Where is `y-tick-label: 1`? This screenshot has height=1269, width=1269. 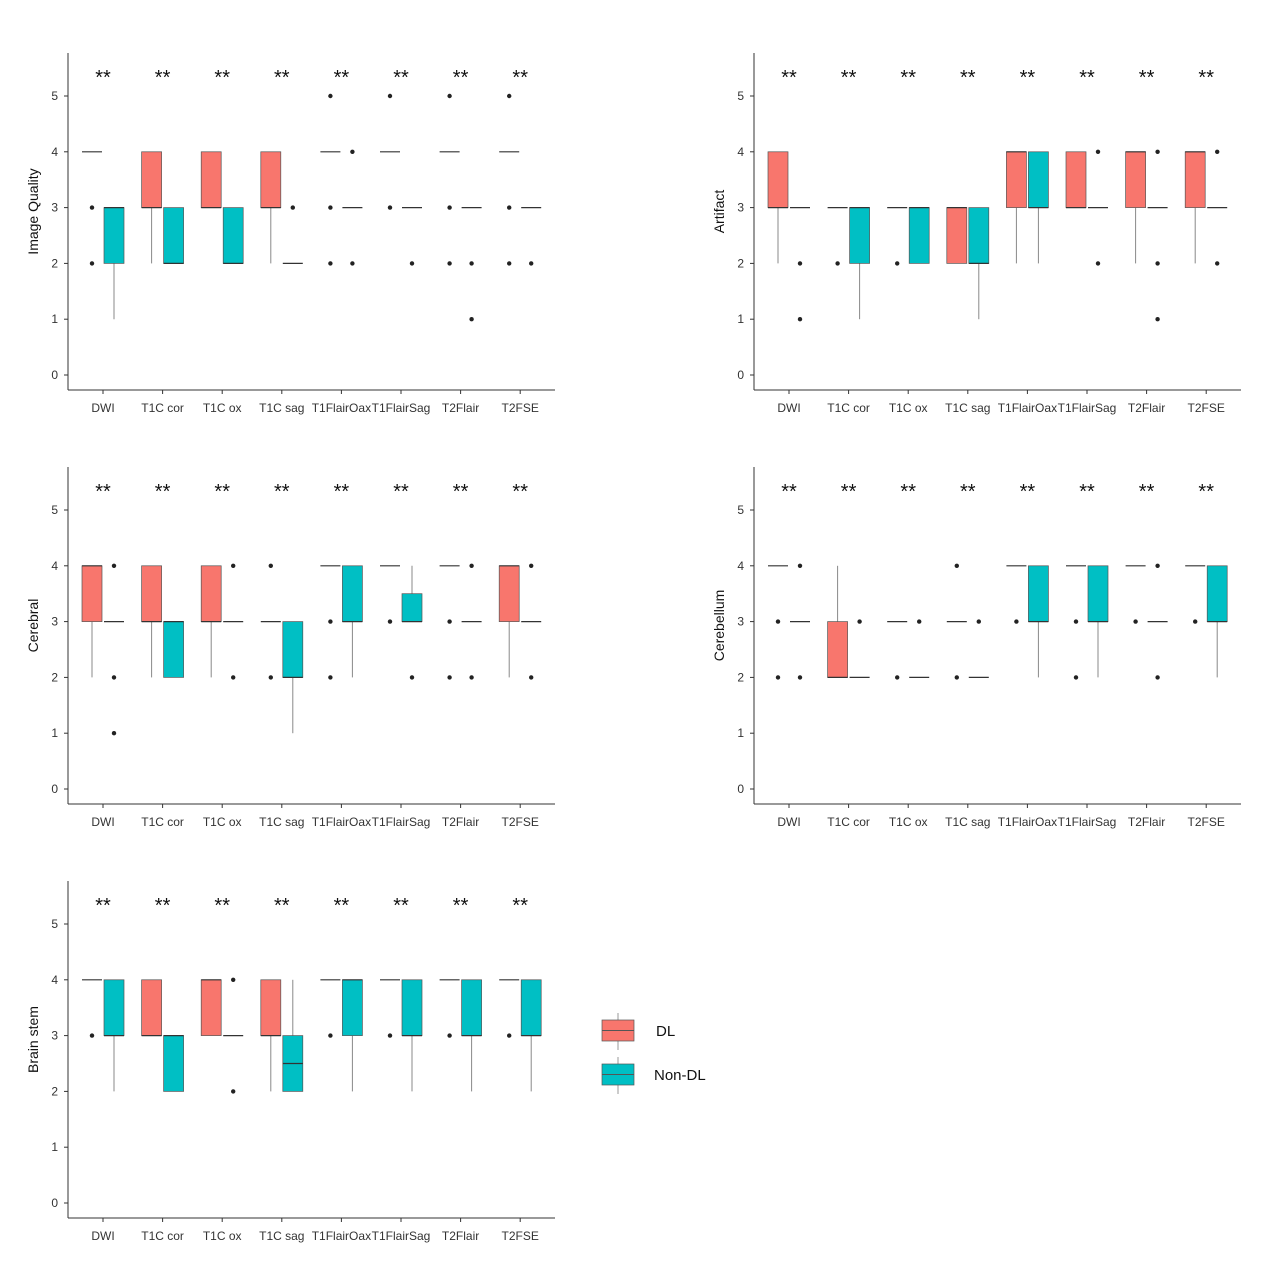
y-tick-label: 1 is located at coordinates (54, 319).